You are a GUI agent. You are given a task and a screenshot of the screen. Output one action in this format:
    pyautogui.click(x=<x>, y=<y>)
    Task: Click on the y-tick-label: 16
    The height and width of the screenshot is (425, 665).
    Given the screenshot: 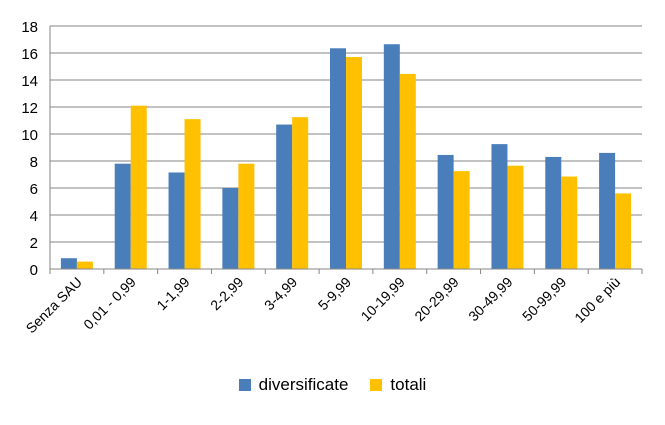 What is the action you would take?
    pyautogui.click(x=29, y=54)
    